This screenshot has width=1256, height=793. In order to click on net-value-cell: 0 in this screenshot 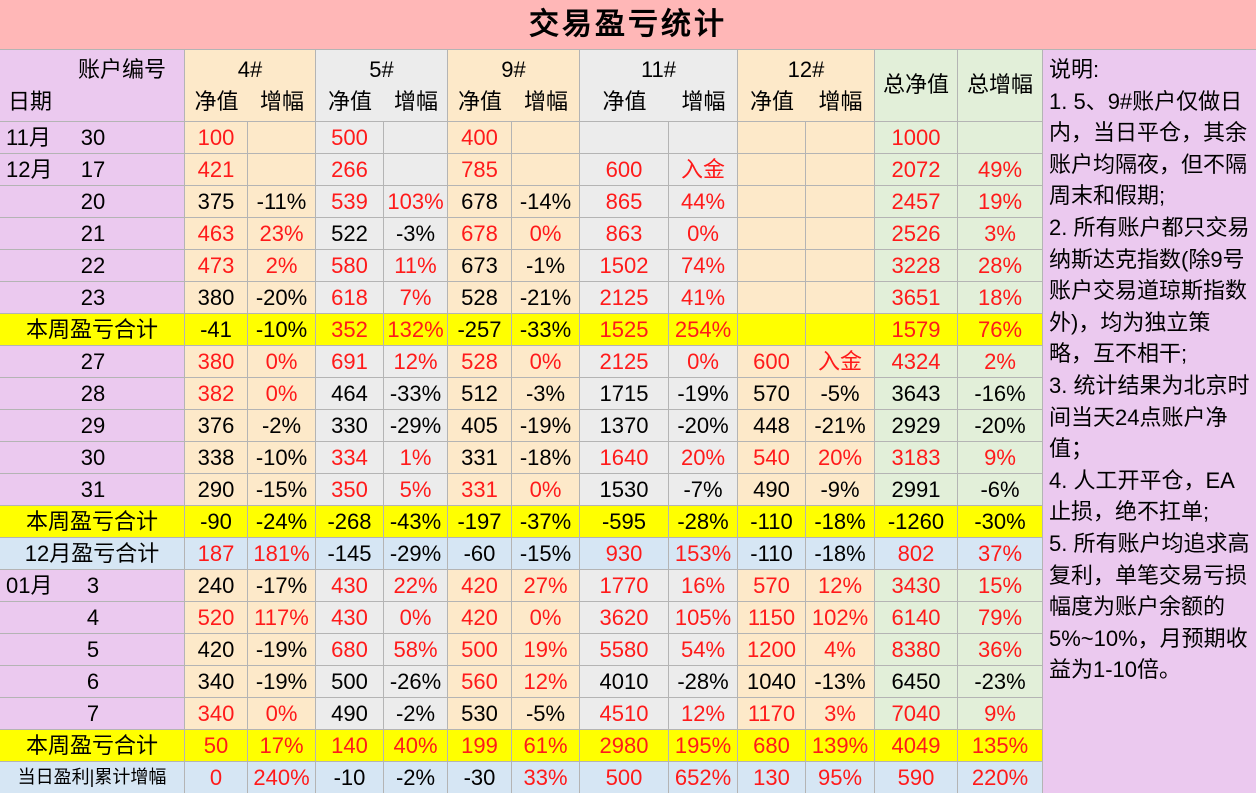, I will do `click(216, 777)`.